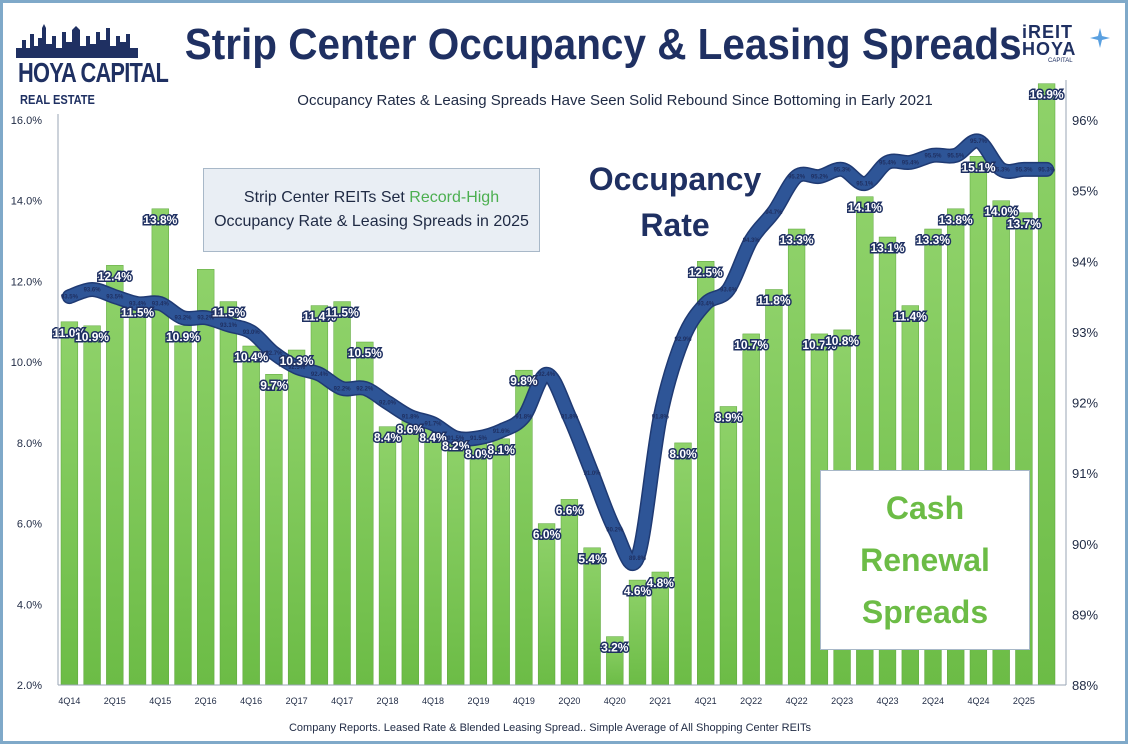 This screenshot has width=1128, height=744. What do you see at coordinates (797, 240) in the screenshot?
I see `bar-data-label: 13.3%` at bounding box center [797, 240].